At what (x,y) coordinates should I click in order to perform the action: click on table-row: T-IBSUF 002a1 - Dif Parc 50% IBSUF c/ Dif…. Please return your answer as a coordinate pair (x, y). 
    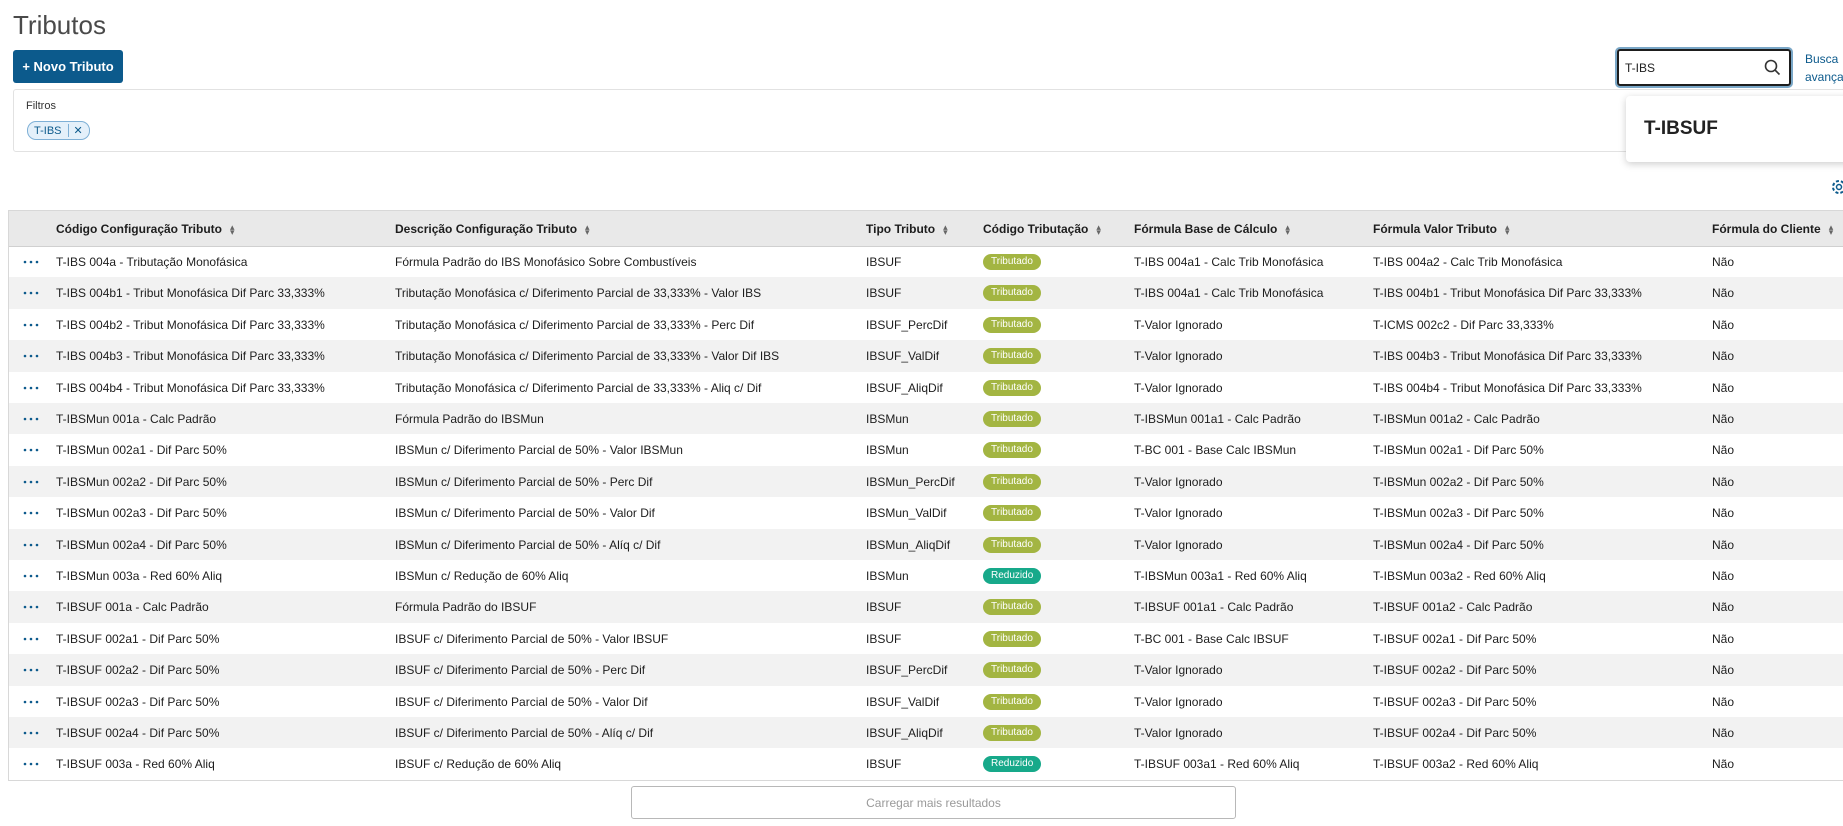
    Looking at the image, I should click on (926, 638).